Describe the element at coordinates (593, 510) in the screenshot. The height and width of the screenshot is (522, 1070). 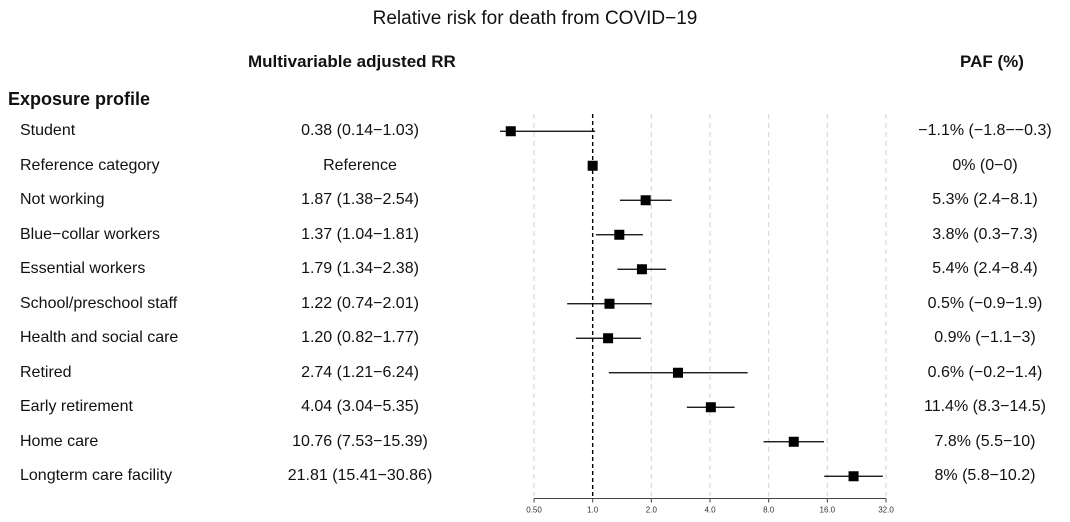
I see `x-tick-label: 1.0` at that location.